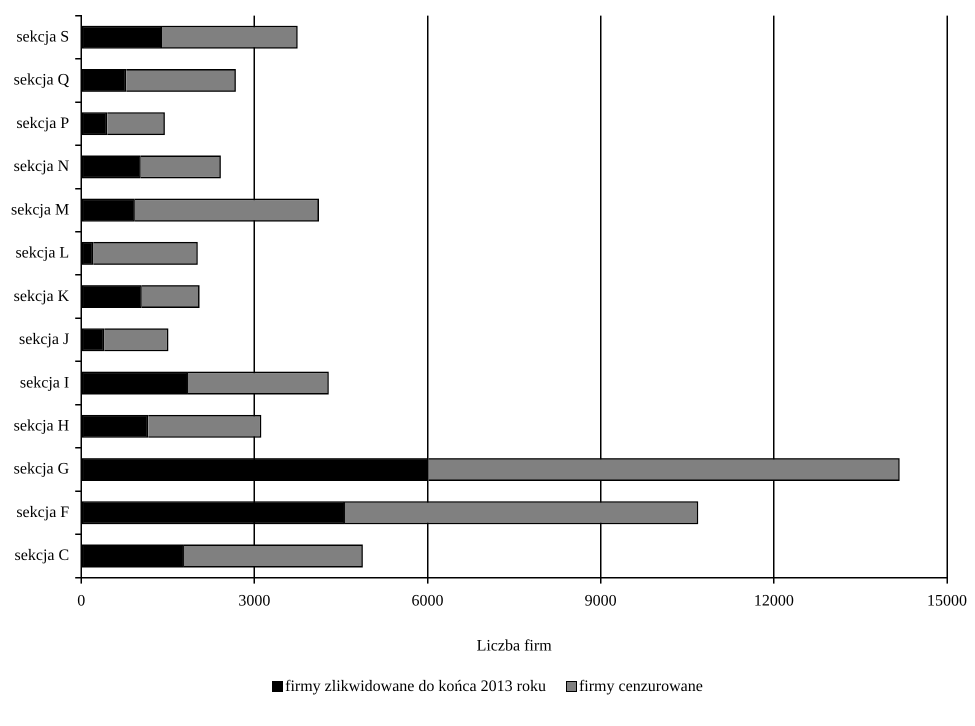 The image size is (975, 726). I want to click on x-tick-label: 3000, so click(254, 601).